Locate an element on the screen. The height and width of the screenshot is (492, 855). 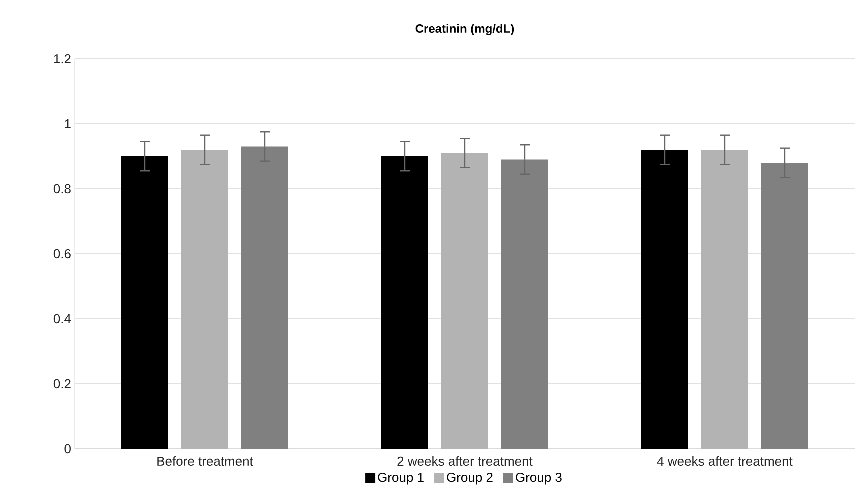
y-tick-label: 0.2 is located at coordinates (62, 384).